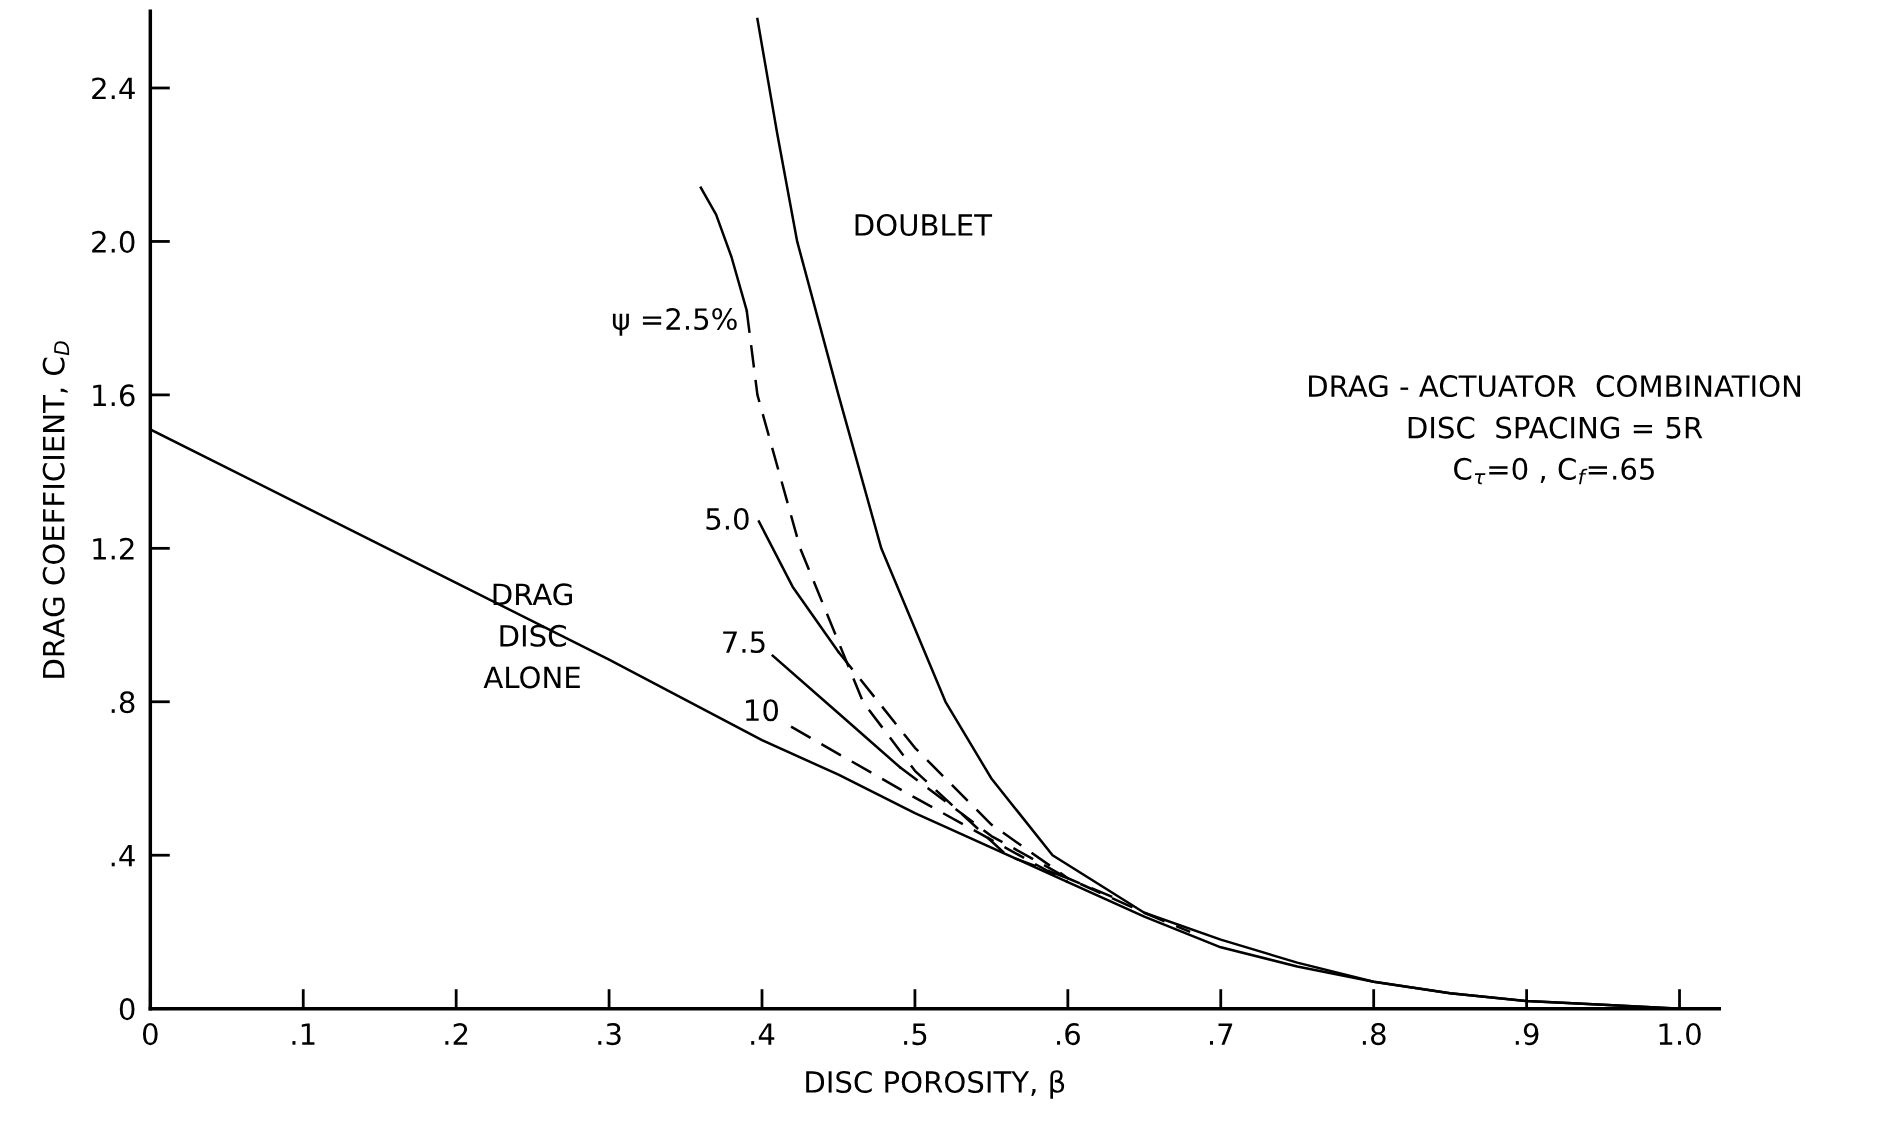 This screenshot has width=1879, height=1127. I want to click on x-tick-label: .4, so click(763, 1034).